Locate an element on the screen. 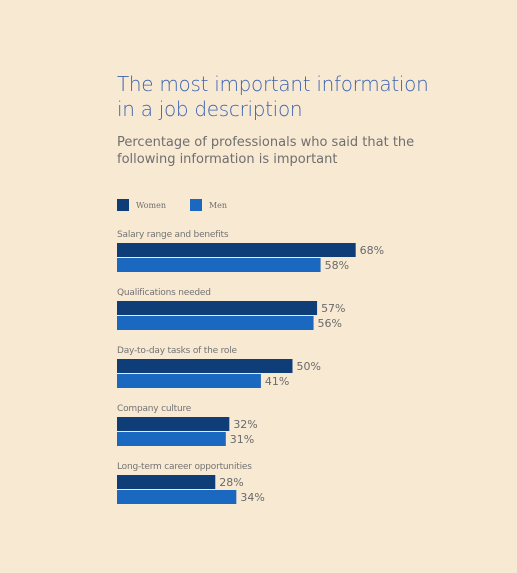 This screenshot has height=573, width=517. value-label-women-long-term-career-opportunities: 28% is located at coordinates (231, 482).